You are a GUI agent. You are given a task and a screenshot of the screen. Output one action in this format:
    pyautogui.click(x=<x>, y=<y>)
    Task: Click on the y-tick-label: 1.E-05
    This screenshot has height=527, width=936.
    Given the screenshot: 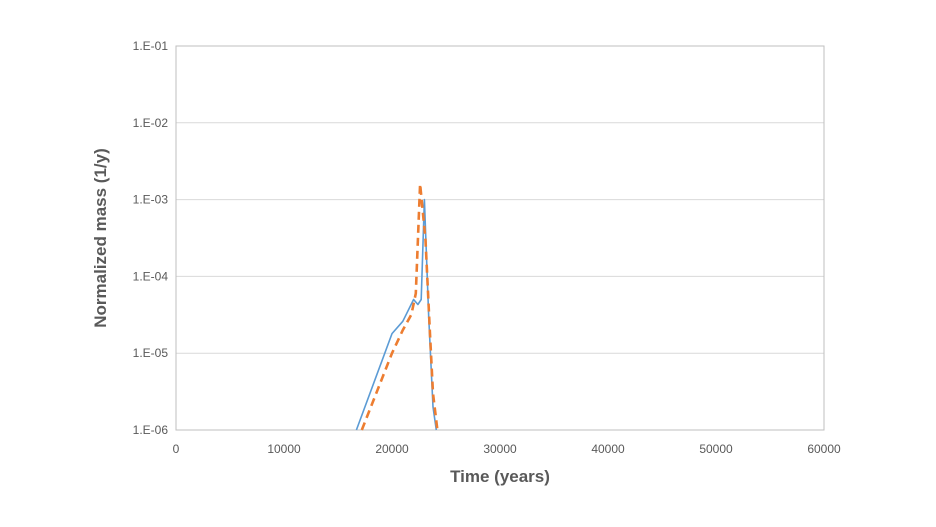 What is the action you would take?
    pyautogui.click(x=151, y=353)
    